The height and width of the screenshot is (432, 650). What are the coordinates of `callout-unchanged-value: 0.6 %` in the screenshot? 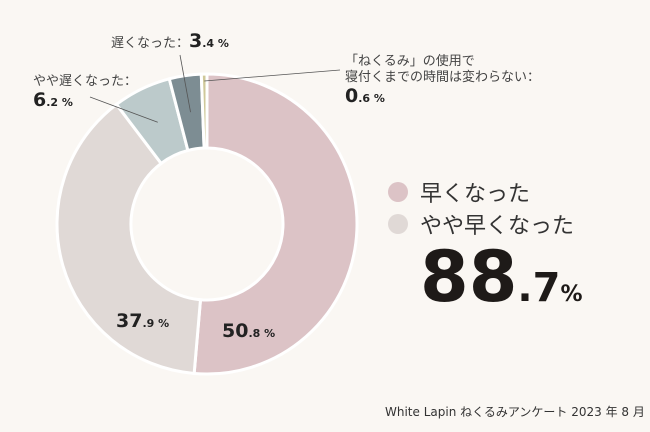 It's located at (365, 96).